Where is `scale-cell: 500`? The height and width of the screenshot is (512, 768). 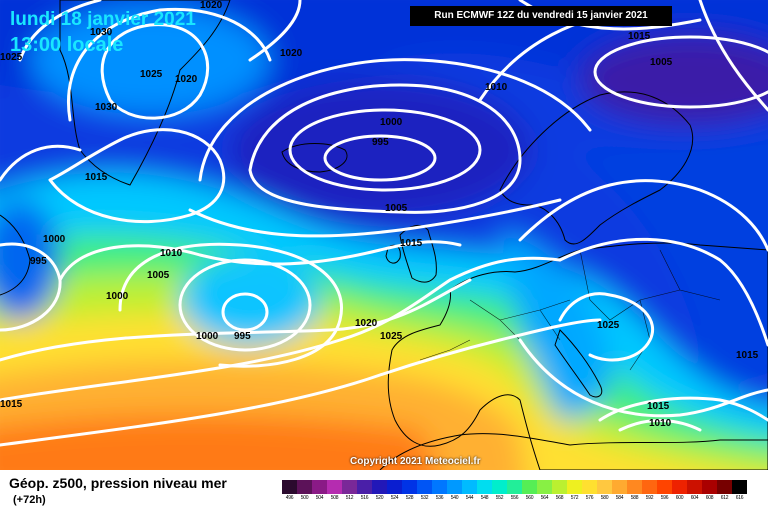
scale-cell: 500 is located at coordinates (304, 492).